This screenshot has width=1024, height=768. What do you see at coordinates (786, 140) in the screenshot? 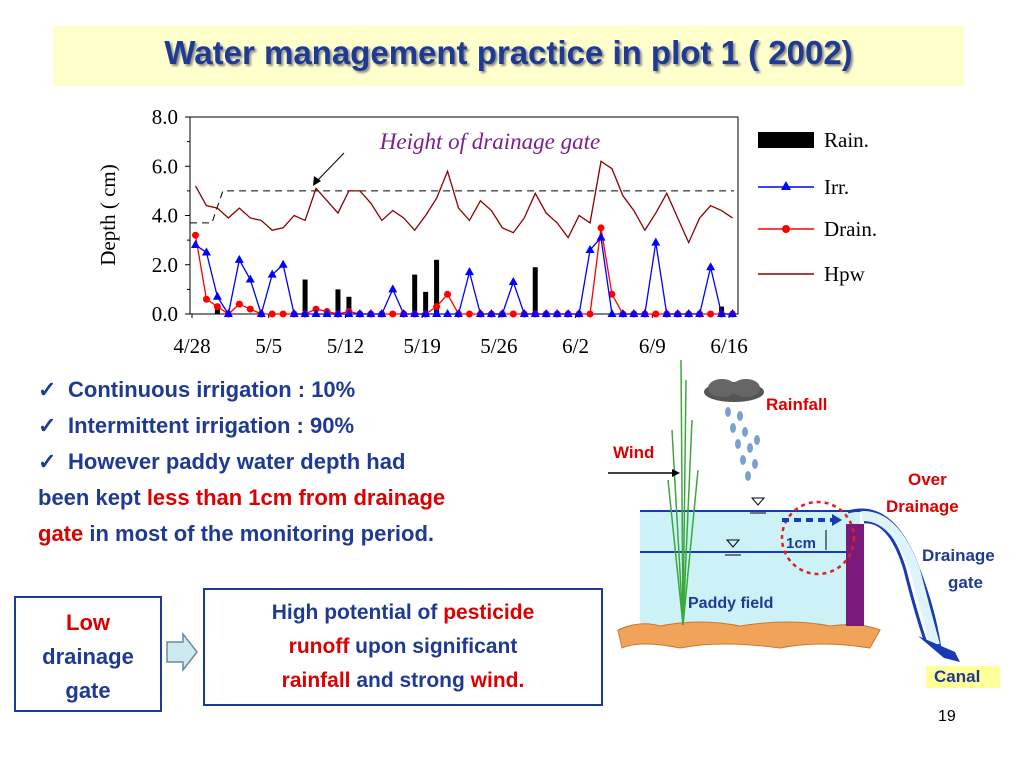
I see `legend-rain-swatch` at bounding box center [786, 140].